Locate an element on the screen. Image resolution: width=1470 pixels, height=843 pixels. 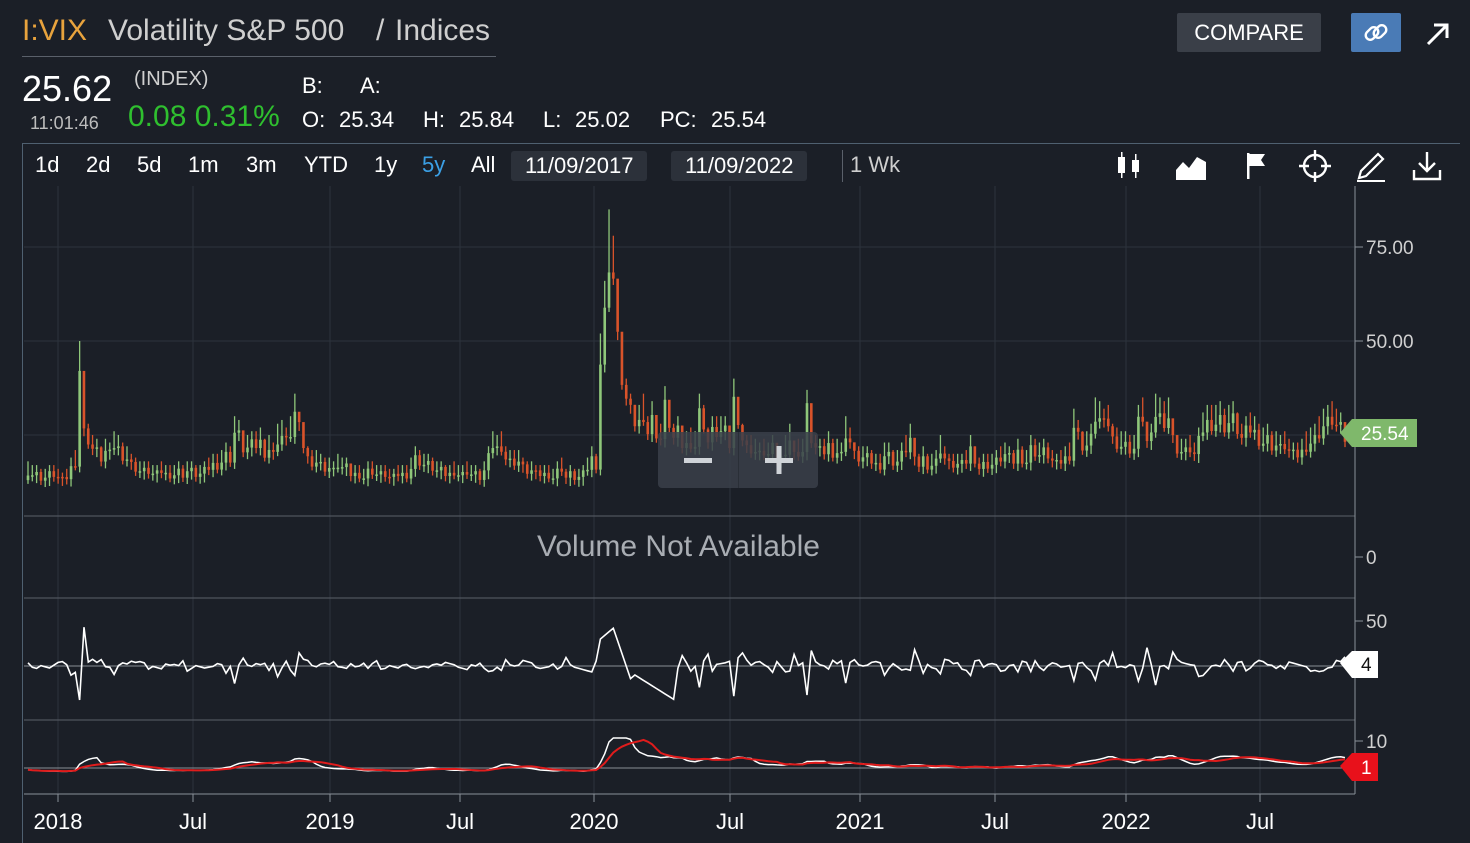
end-date-field: 11/09/2022 is located at coordinates (739, 166).